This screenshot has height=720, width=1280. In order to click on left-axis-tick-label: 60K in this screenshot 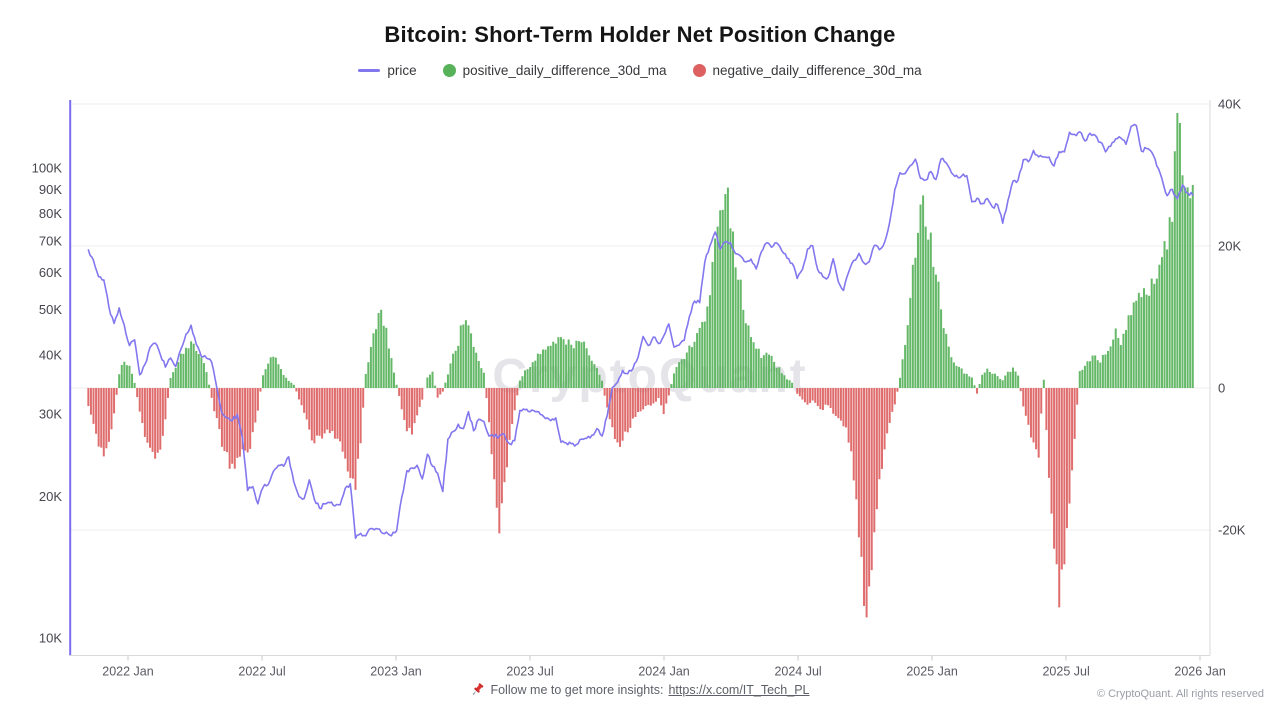, I will do `click(50, 272)`.